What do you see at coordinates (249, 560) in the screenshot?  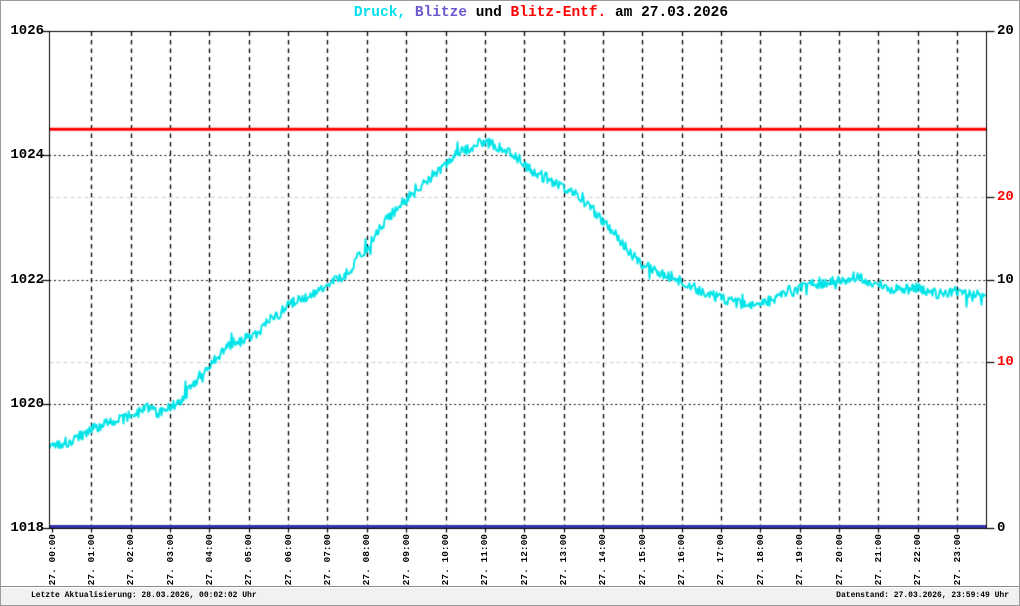 I see `x-axis-tick-label: 27. 05:00` at bounding box center [249, 560].